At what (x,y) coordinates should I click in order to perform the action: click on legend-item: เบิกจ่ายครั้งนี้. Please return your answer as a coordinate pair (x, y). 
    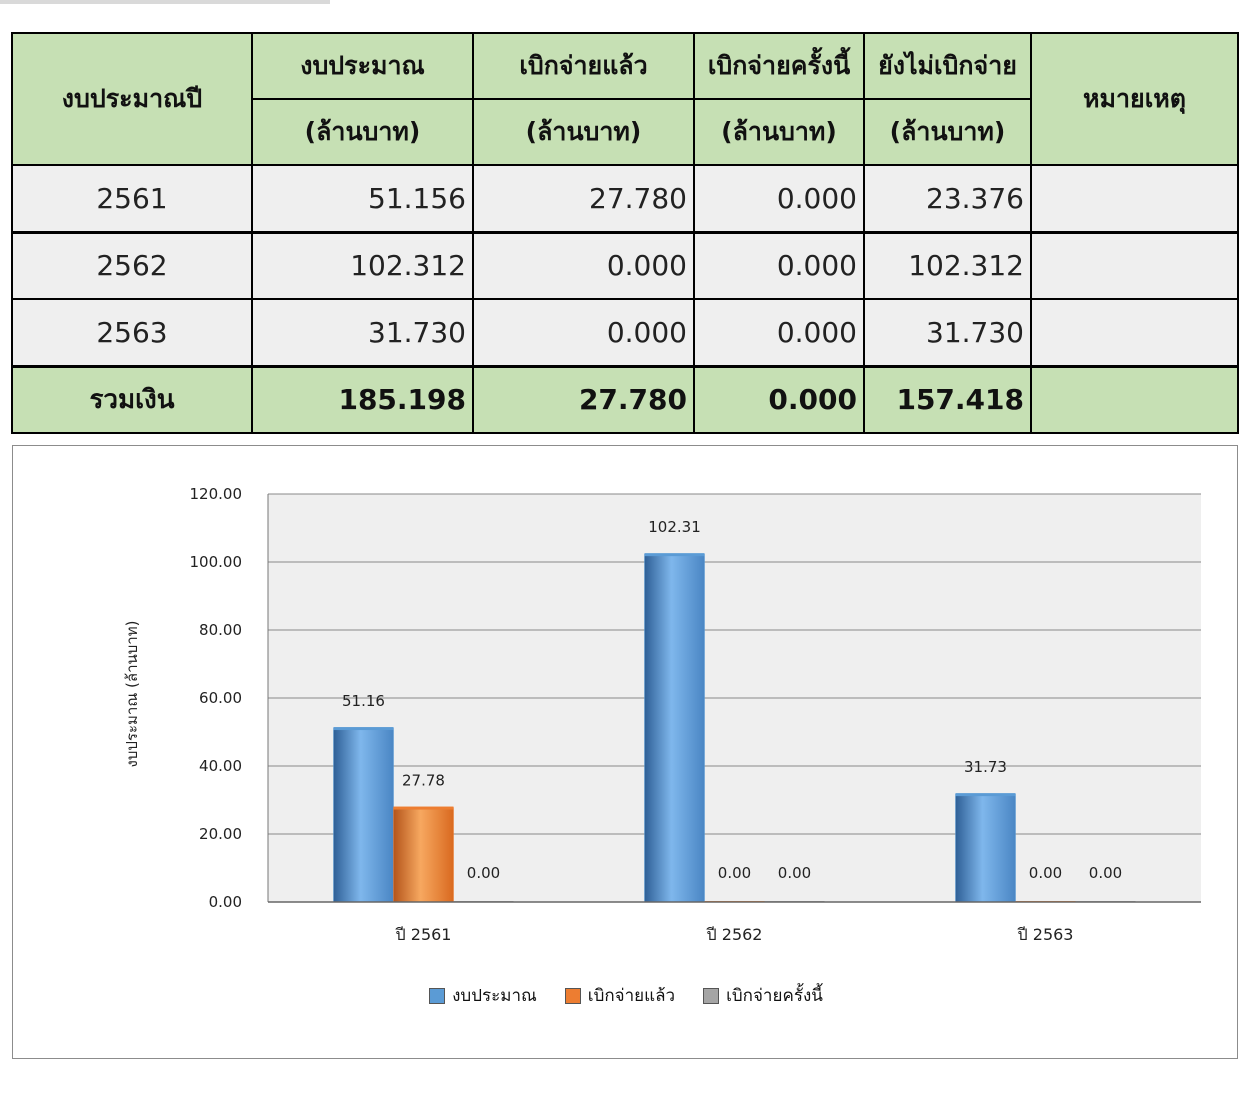
    Looking at the image, I should click on (763, 995).